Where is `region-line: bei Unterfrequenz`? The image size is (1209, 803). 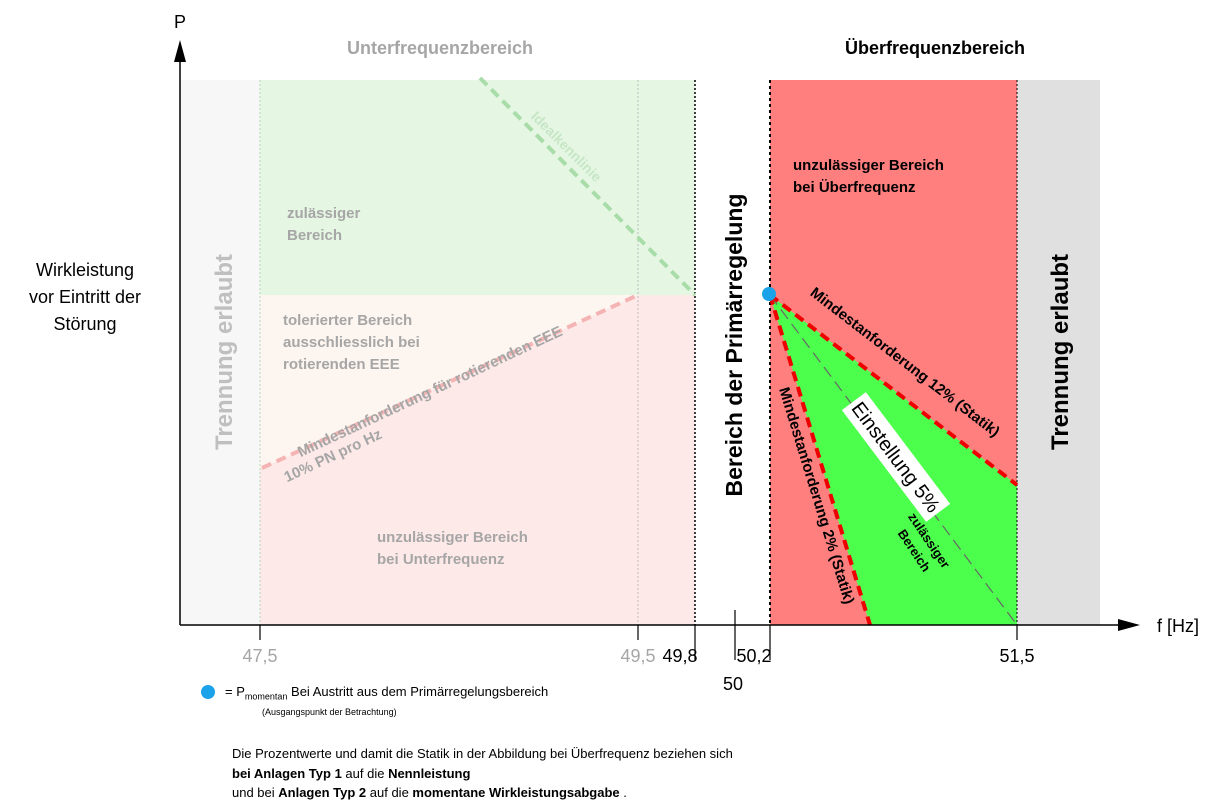
region-line: bei Unterfrequenz is located at coordinates (441, 559).